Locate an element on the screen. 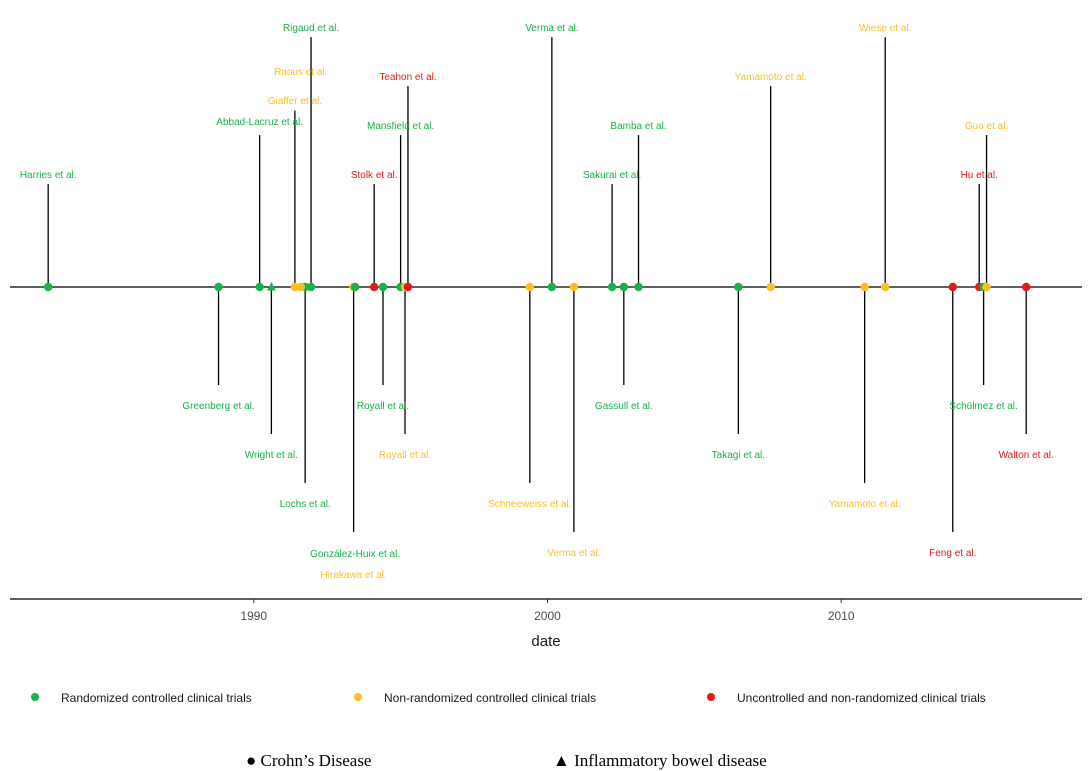  event-label: Lochs et al. is located at coordinates (305, 504).